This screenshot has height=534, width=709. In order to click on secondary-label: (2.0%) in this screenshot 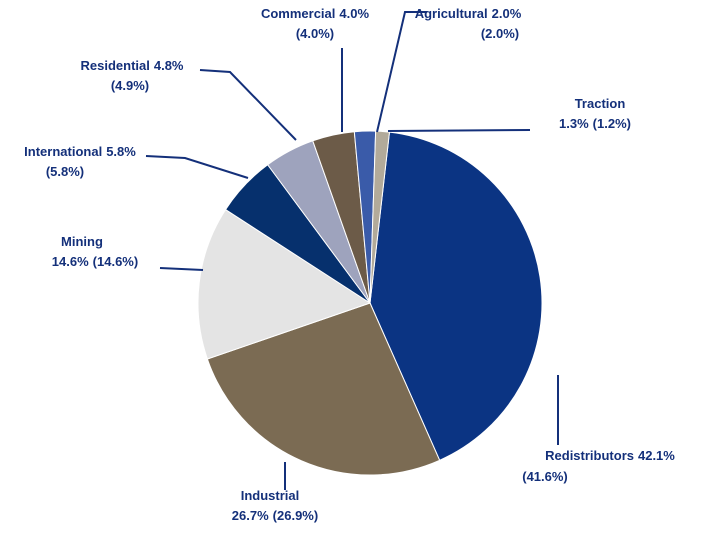, I will do `click(500, 33)`.